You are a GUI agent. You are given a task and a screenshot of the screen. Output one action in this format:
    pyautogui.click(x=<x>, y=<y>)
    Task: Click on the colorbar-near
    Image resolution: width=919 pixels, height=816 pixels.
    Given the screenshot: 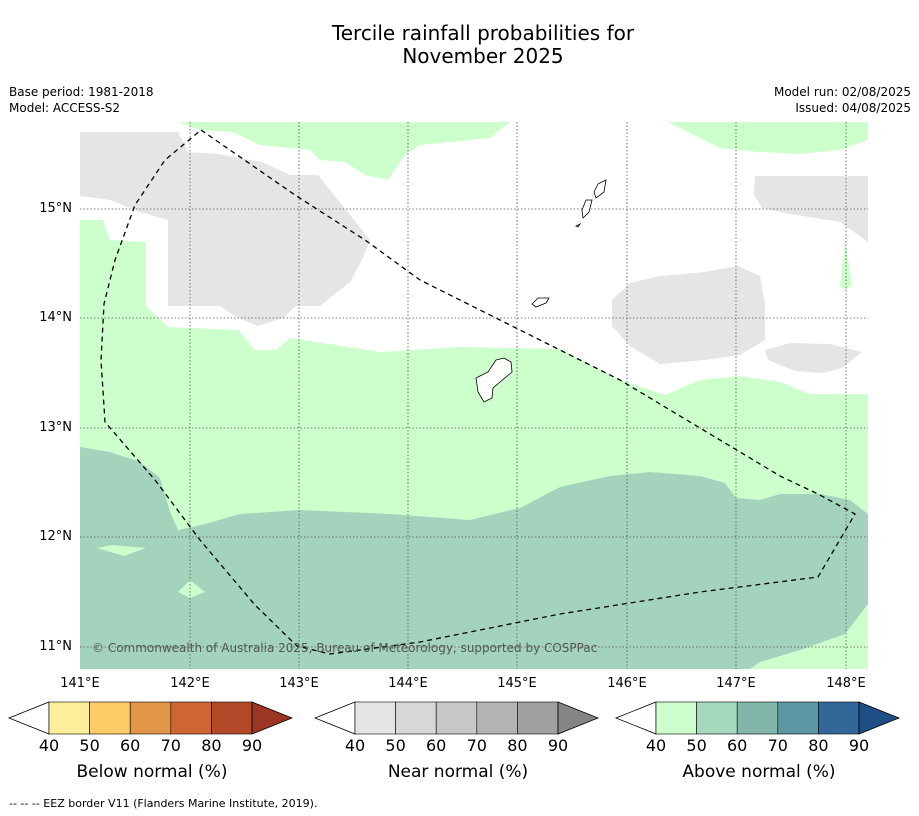 What is the action you would take?
    pyautogui.click(x=456, y=718)
    